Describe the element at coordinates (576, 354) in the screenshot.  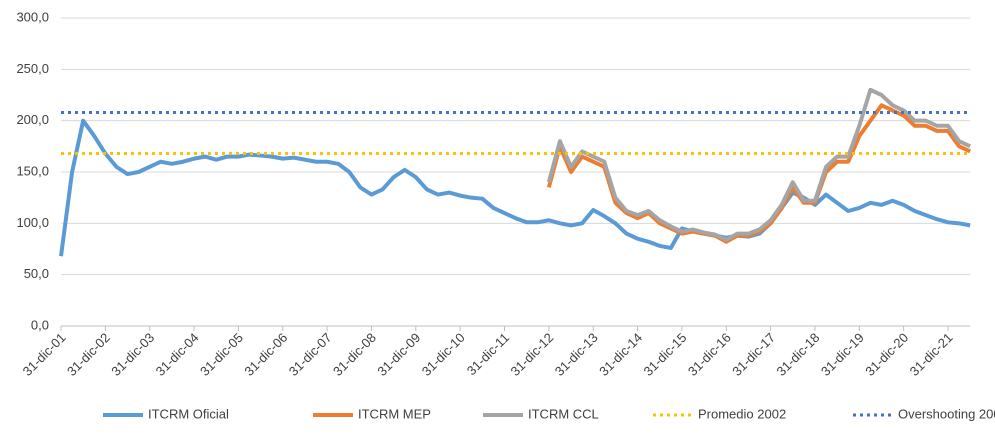
I see `x-tick-label: 31-dic-13` at that location.